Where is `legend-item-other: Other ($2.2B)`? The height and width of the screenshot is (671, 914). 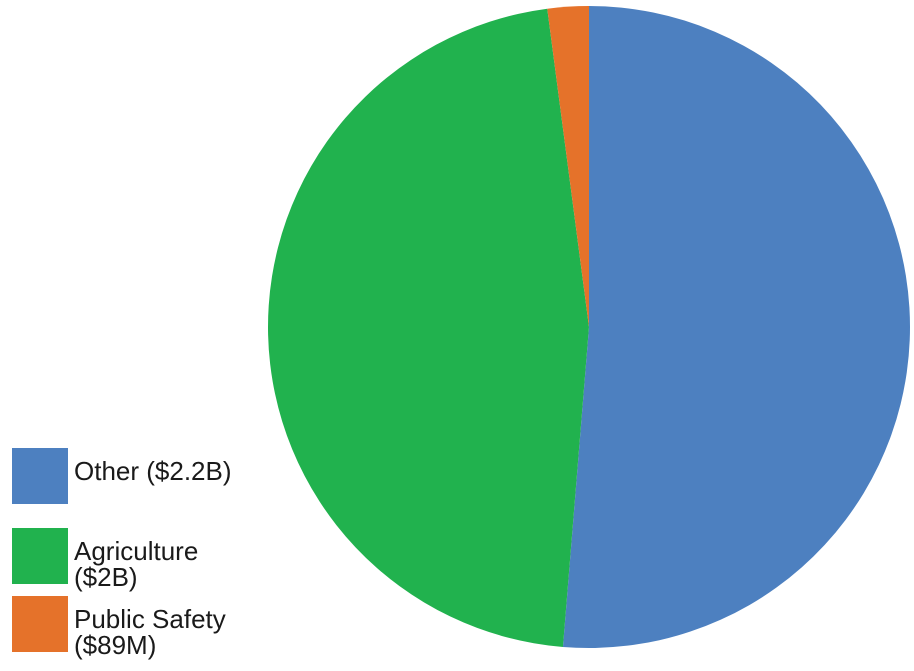 legend-item-other: Other ($2.2B) is located at coordinates (157, 483).